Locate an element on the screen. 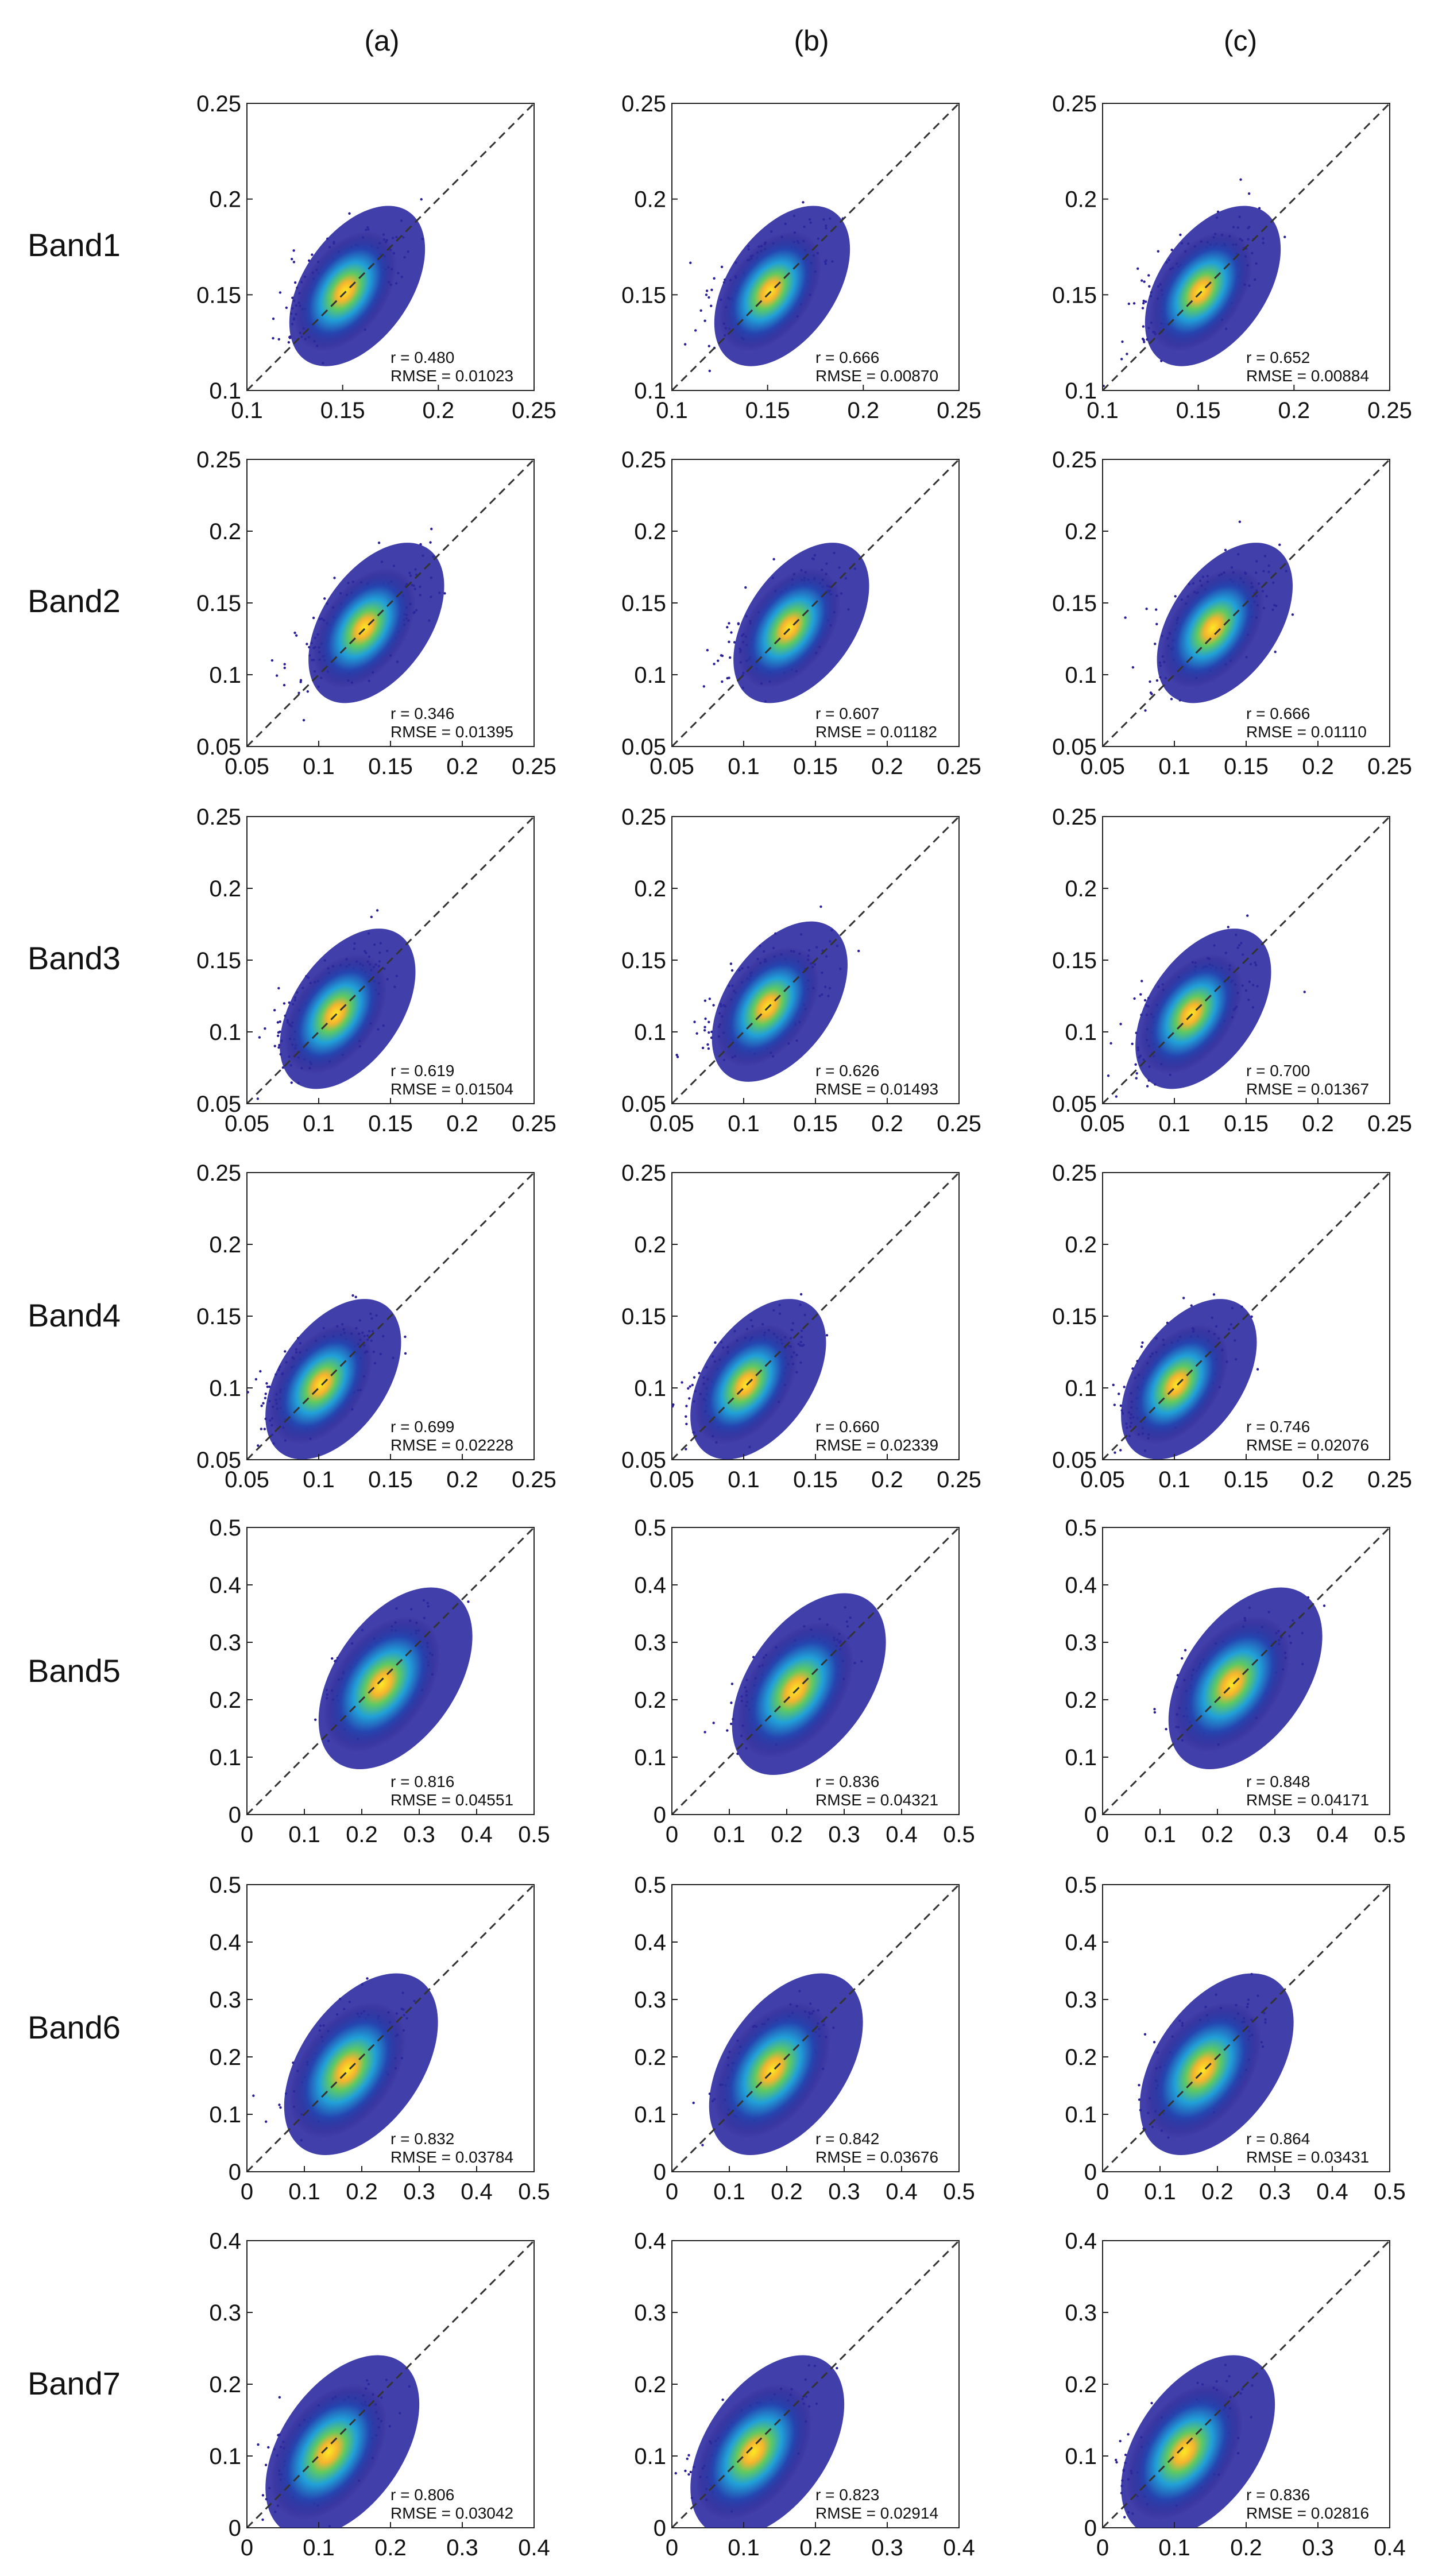  x-tick-label: 0.4 is located at coordinates (477, 1834).